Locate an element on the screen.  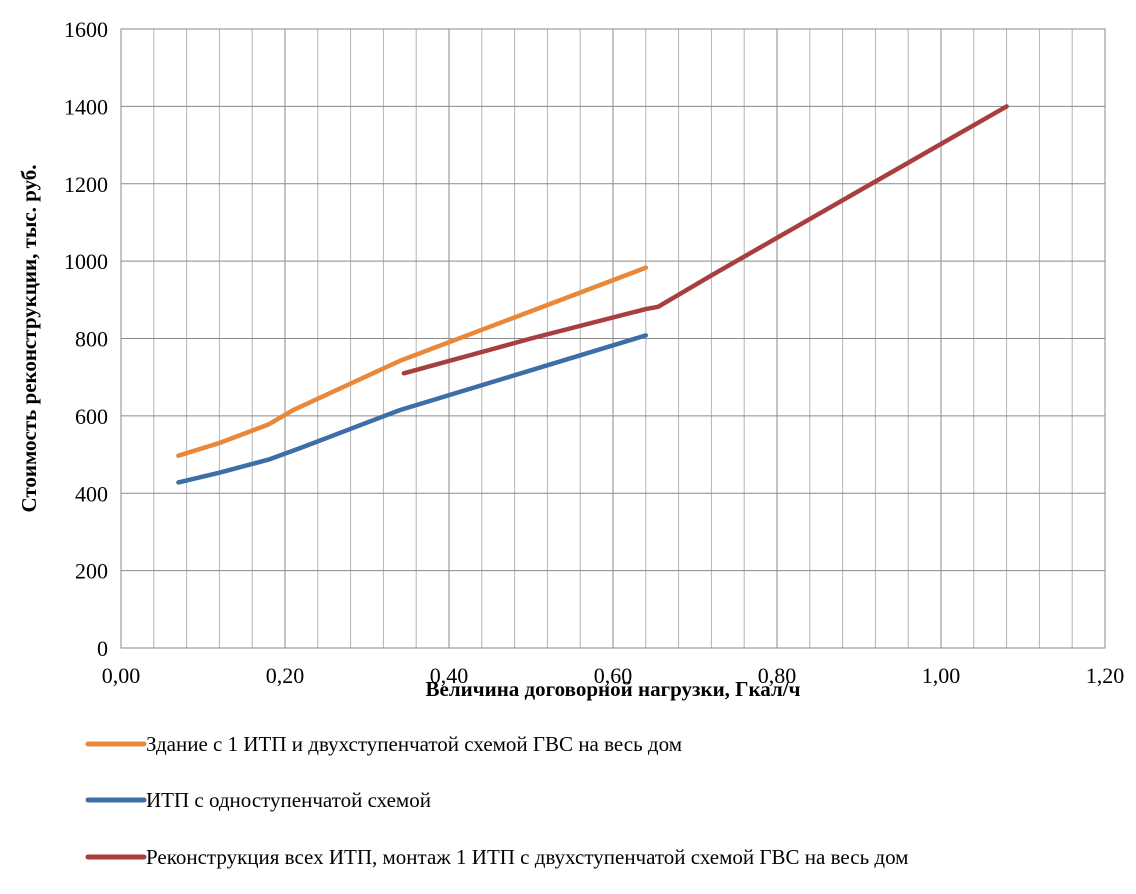
y-tick-label: 600 is located at coordinates (91, 416).